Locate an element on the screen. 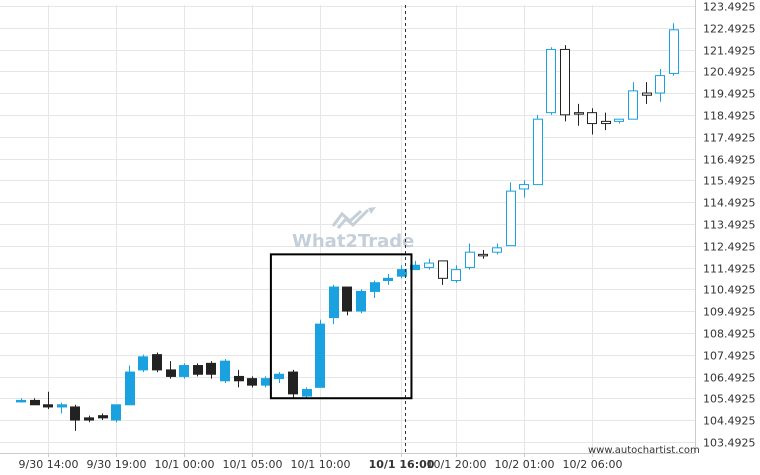 This screenshot has height=475, width=760. y-tick-label: 119.4925 is located at coordinates (729, 94).